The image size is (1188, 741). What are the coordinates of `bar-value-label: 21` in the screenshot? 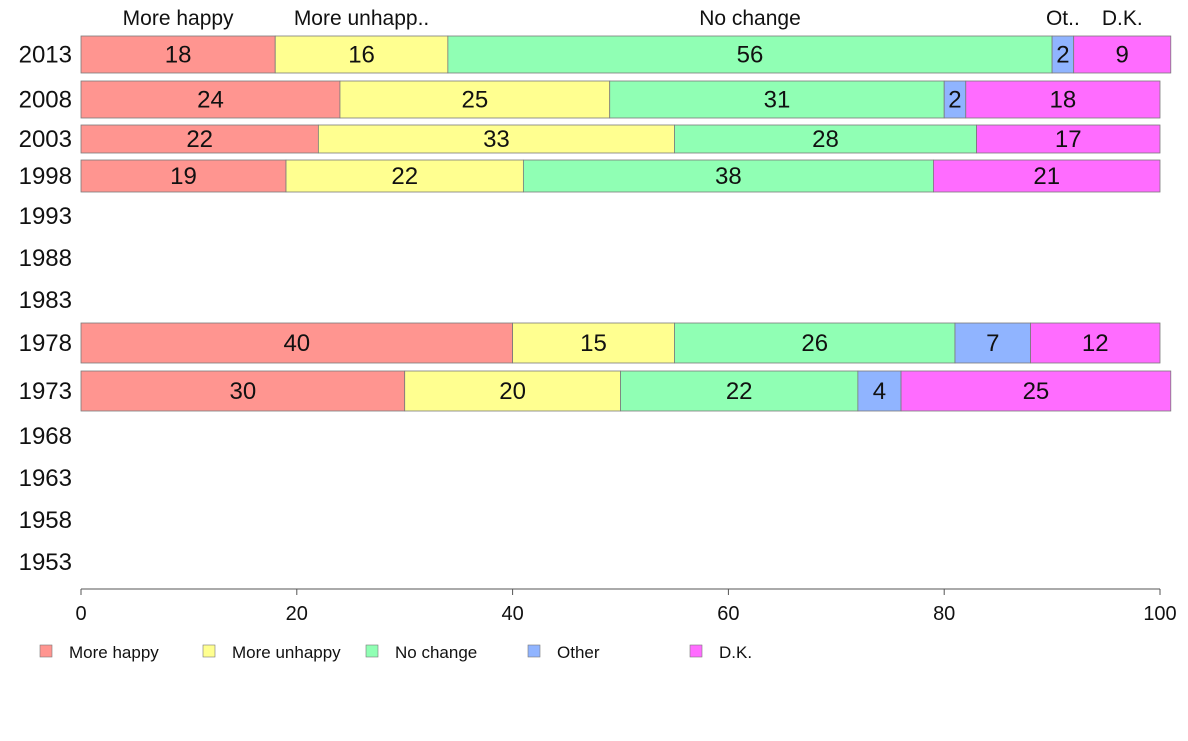 It's located at (1046, 176).